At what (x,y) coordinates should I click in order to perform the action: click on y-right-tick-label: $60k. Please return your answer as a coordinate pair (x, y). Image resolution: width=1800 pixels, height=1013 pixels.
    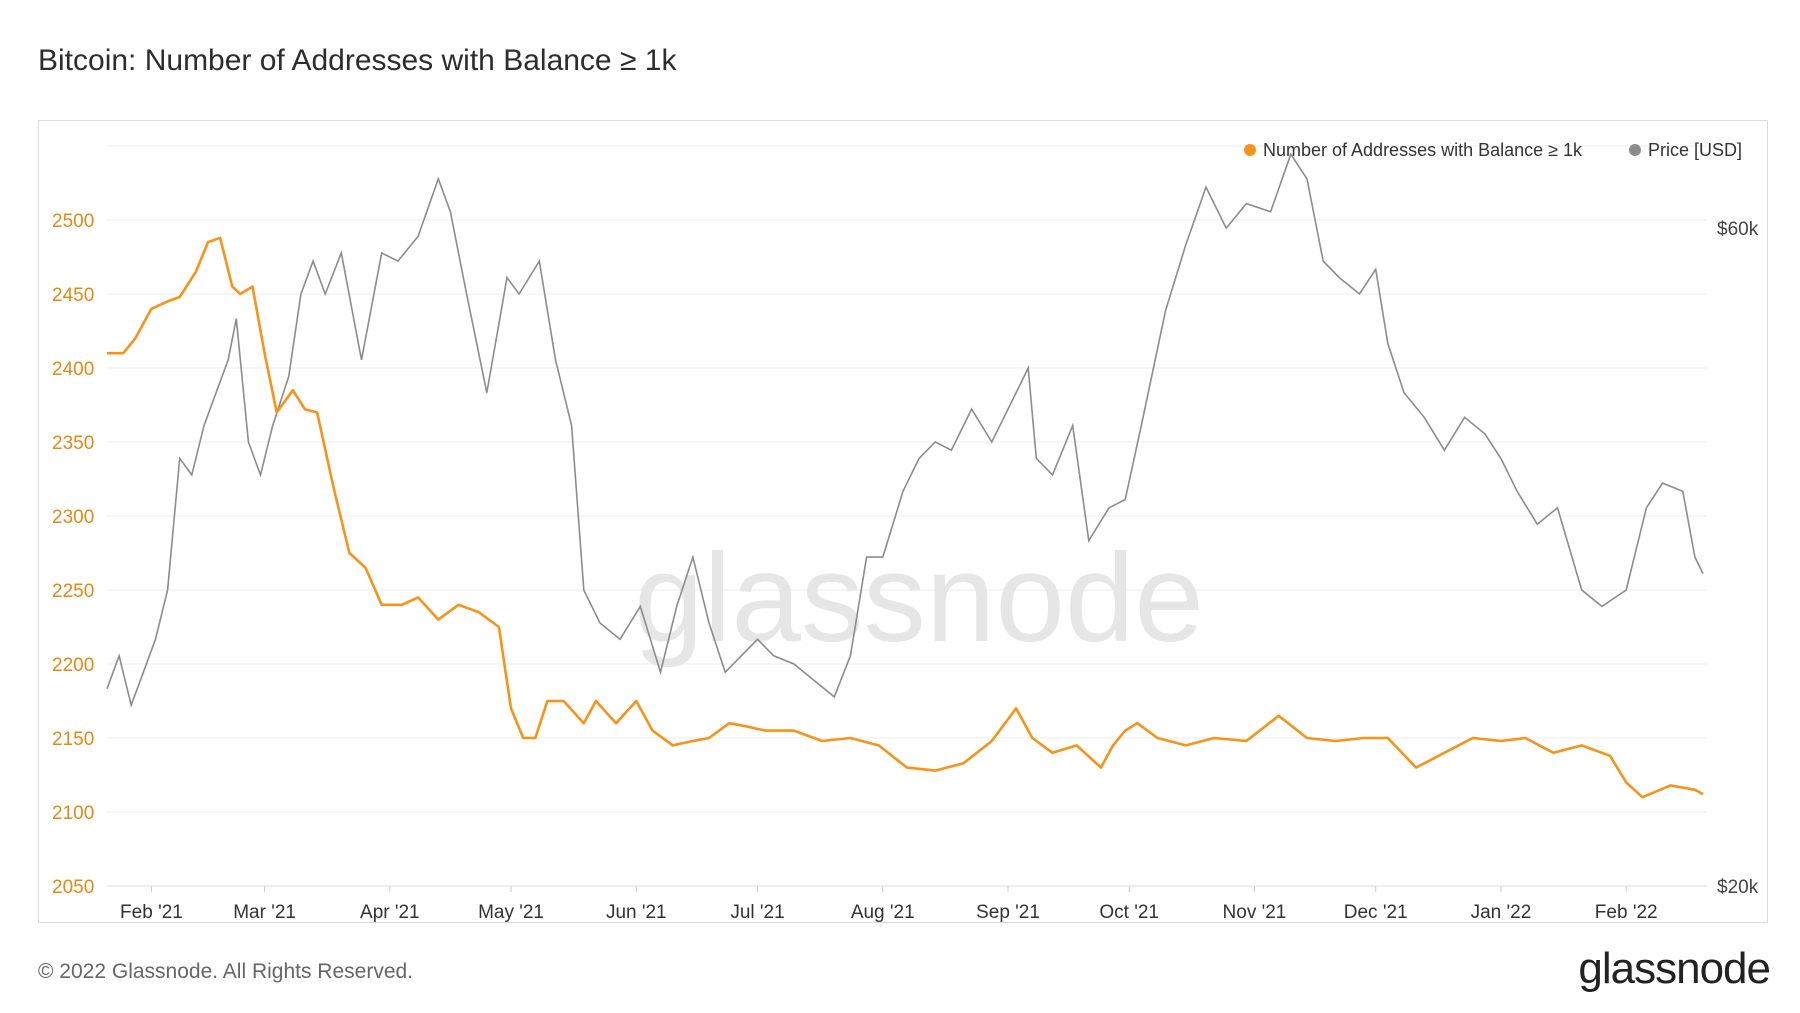
    Looking at the image, I should click on (1738, 229).